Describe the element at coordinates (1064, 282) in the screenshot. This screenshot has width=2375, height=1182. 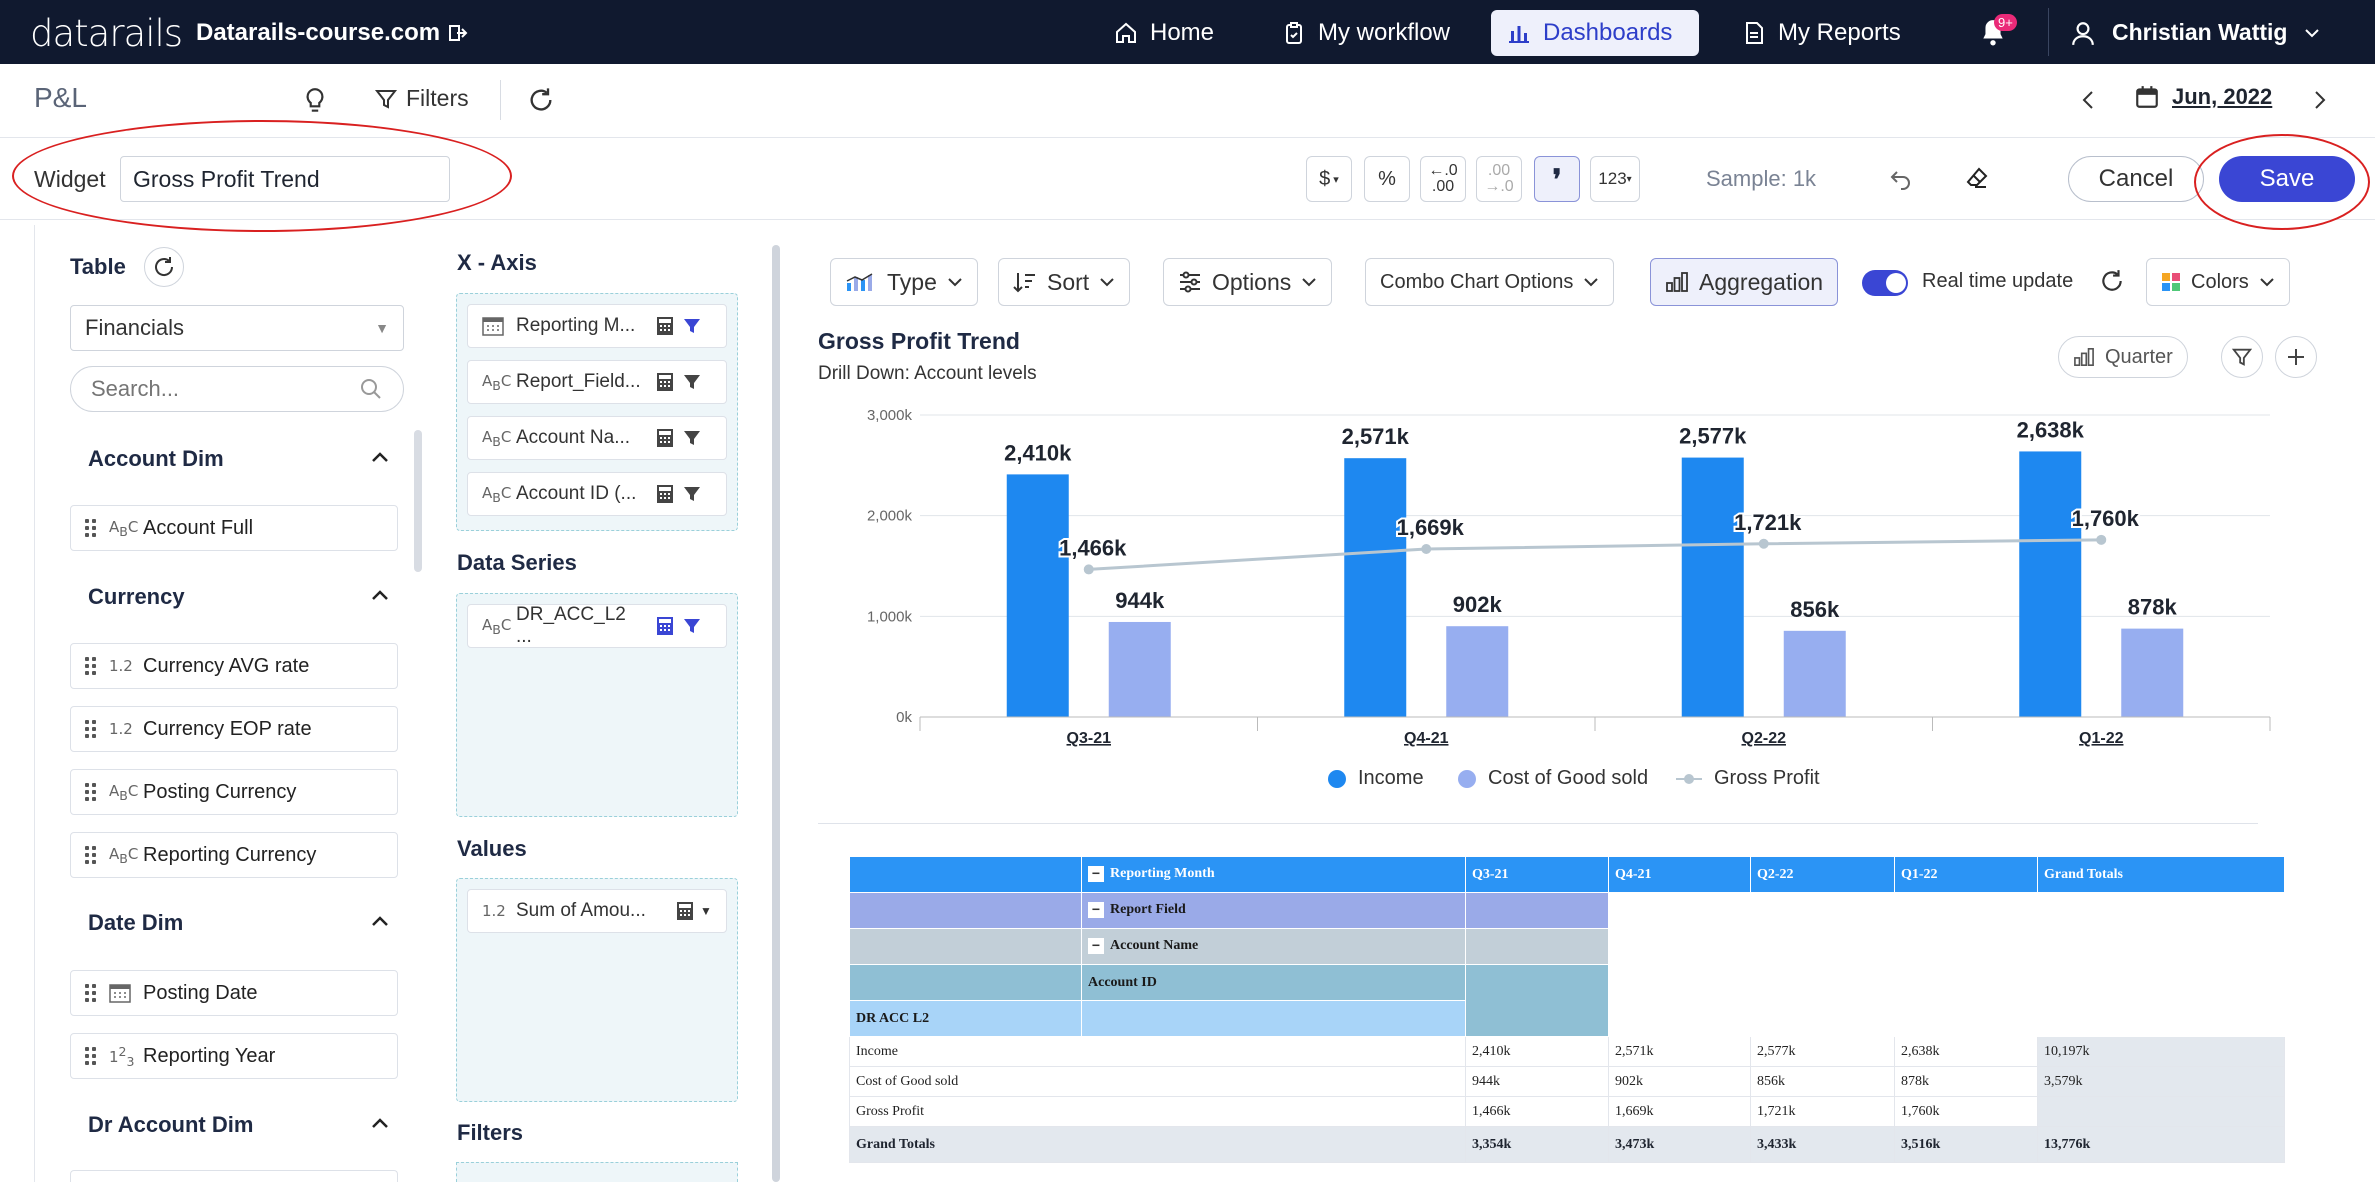
I see `sort-button: Sort` at that location.